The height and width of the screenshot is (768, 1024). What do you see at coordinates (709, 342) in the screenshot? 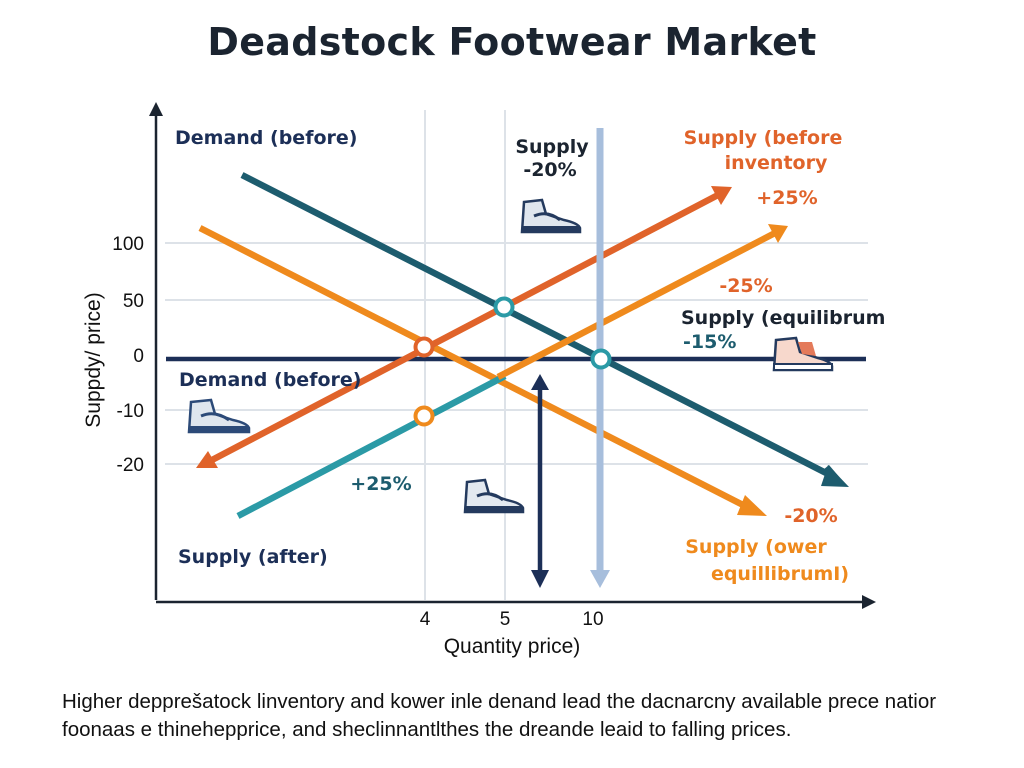
I see `annotation-supply-equilibrium-pct: -15%` at bounding box center [709, 342].